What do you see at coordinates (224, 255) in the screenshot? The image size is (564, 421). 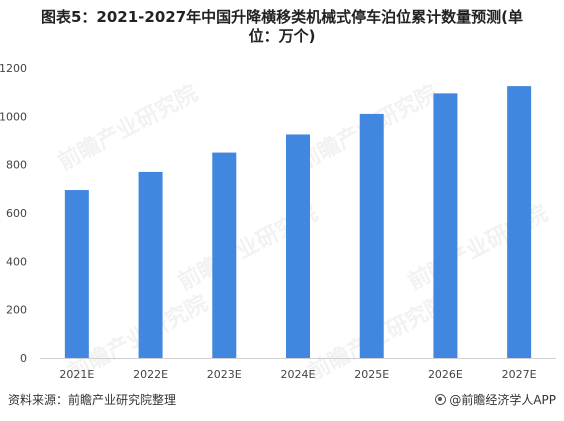 I see `bar-2023E` at bounding box center [224, 255].